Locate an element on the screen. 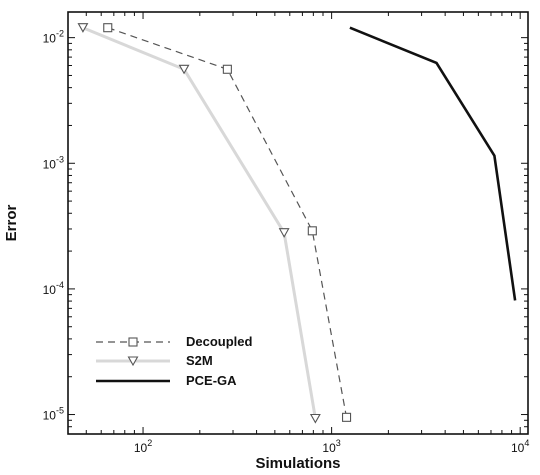 The image size is (540, 475). legend-label-decoupled: Decoupled is located at coordinates (219, 341).